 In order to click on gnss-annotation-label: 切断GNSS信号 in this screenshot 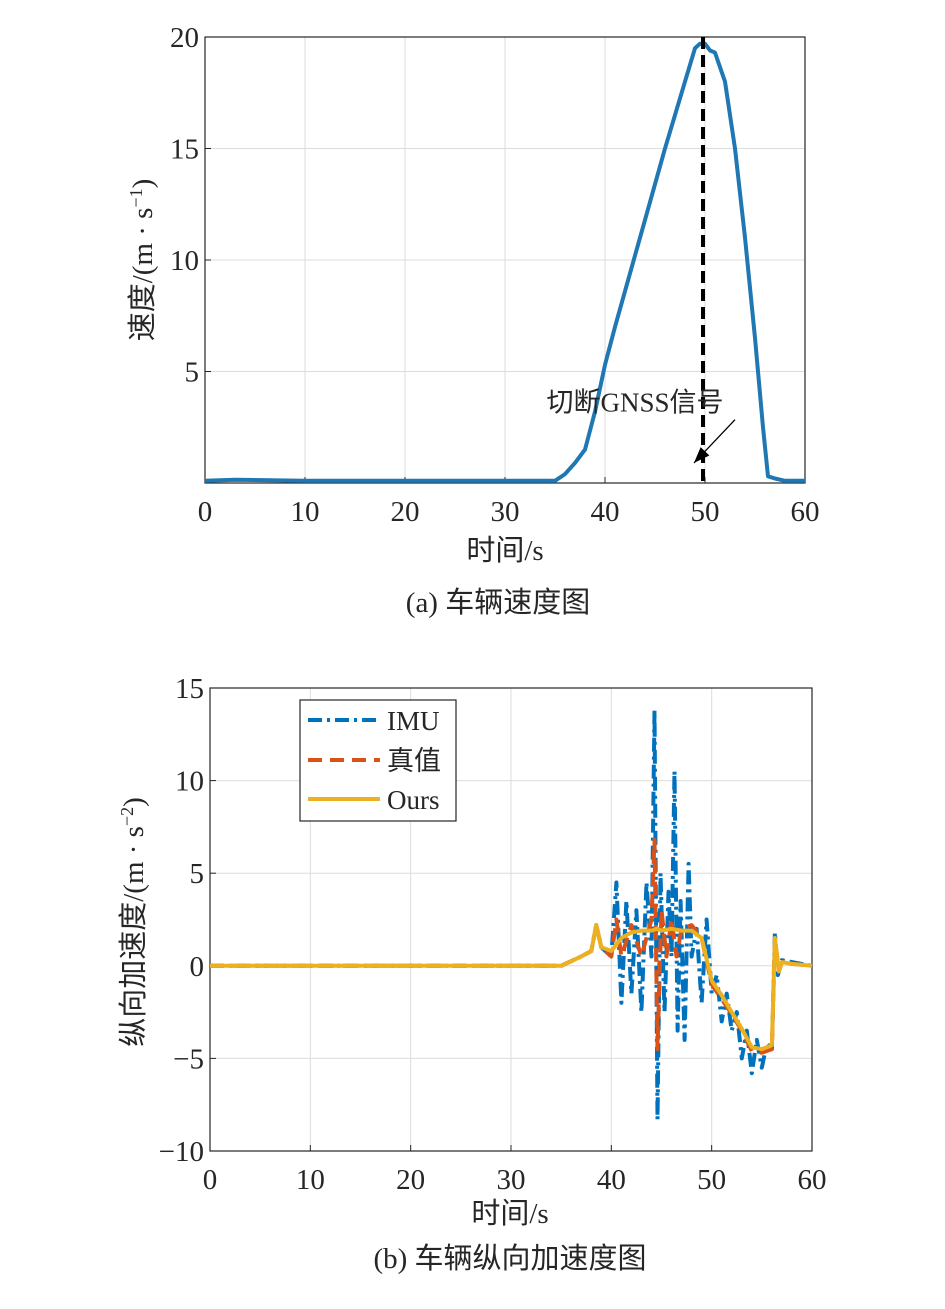, I will do `click(634, 403)`.